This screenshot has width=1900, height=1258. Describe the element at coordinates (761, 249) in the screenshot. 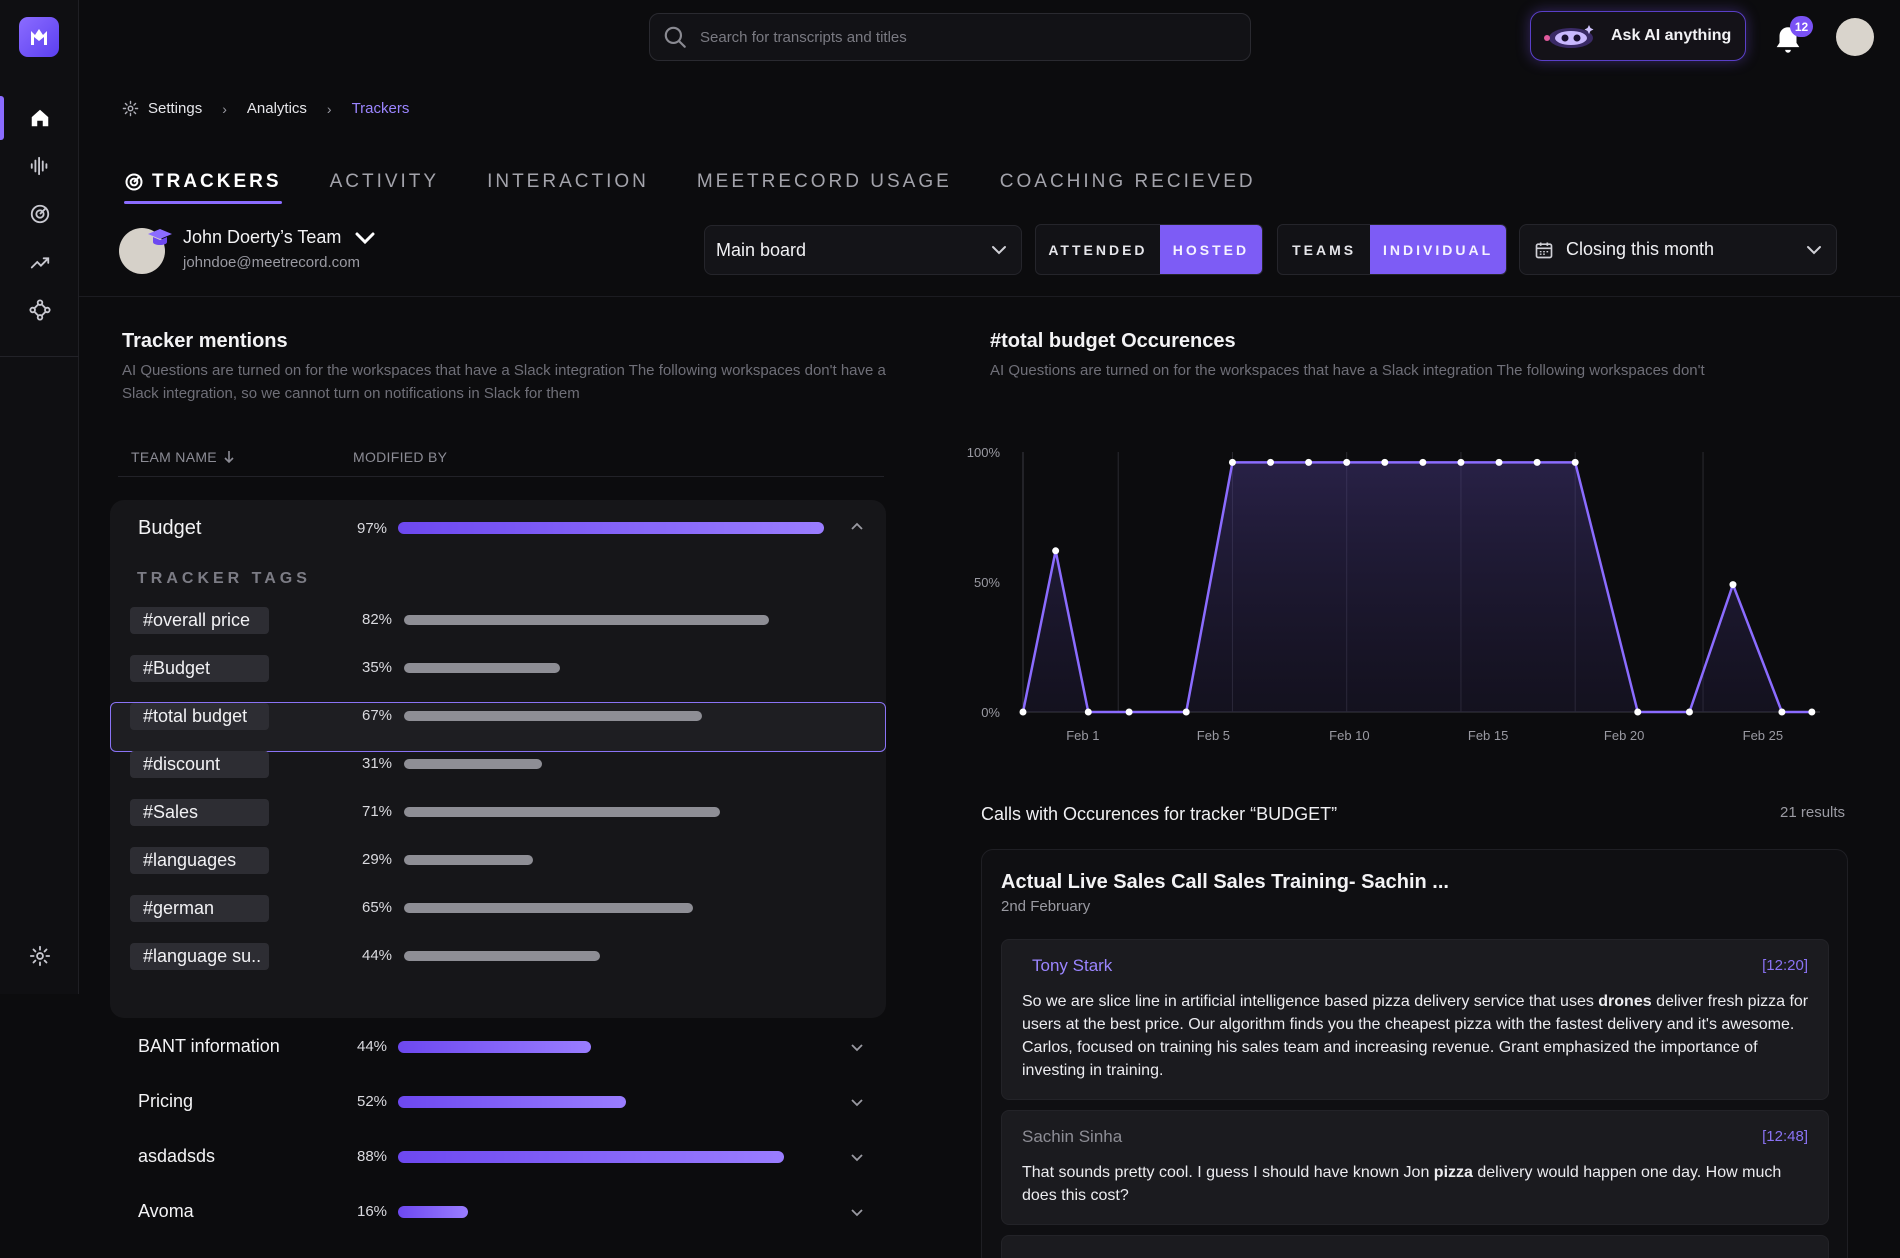

I see `board-selected: Main board` at that location.